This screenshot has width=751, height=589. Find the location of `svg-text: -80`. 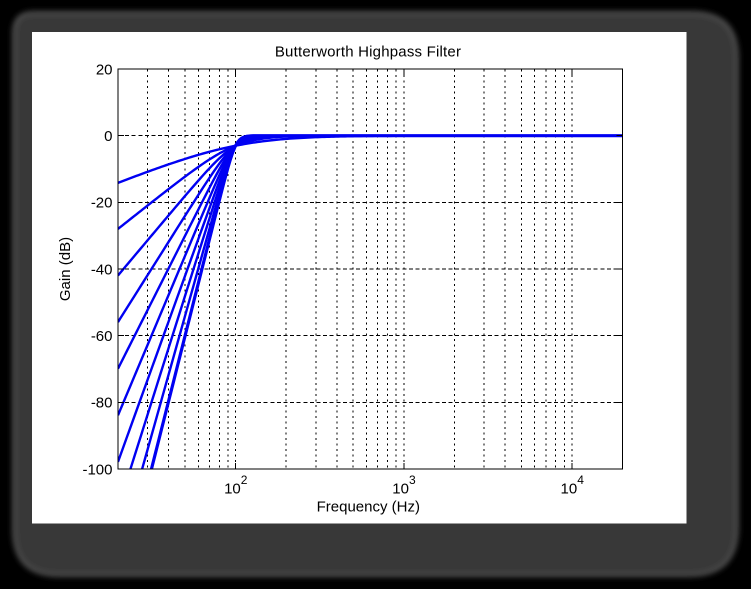

svg-text: -80 is located at coordinates (102, 403).